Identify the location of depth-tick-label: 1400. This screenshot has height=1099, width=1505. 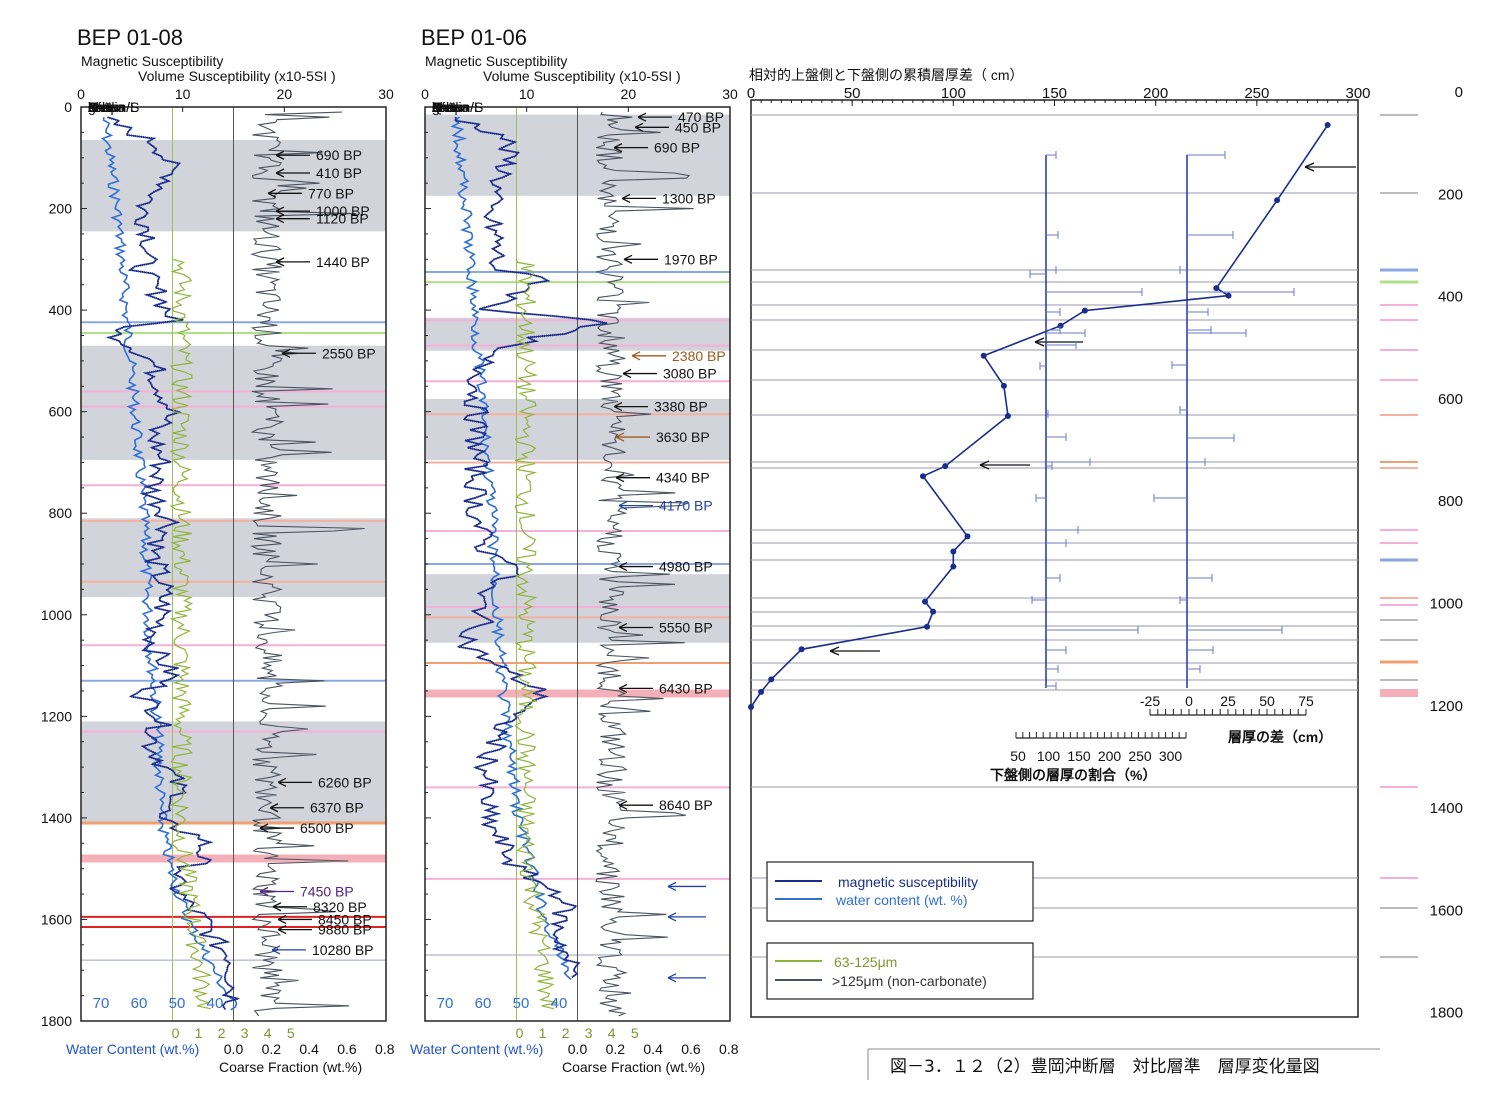
(56, 818).